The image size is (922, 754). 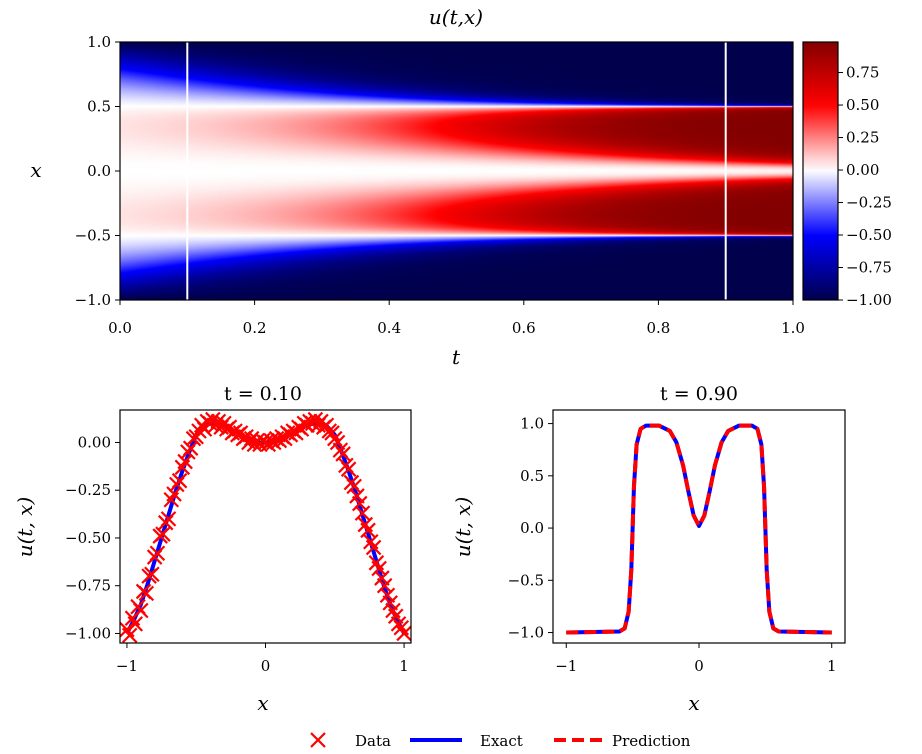 What do you see at coordinates (869, 300) in the screenshot?
I see `colorbar-tick-label: −1.00` at bounding box center [869, 300].